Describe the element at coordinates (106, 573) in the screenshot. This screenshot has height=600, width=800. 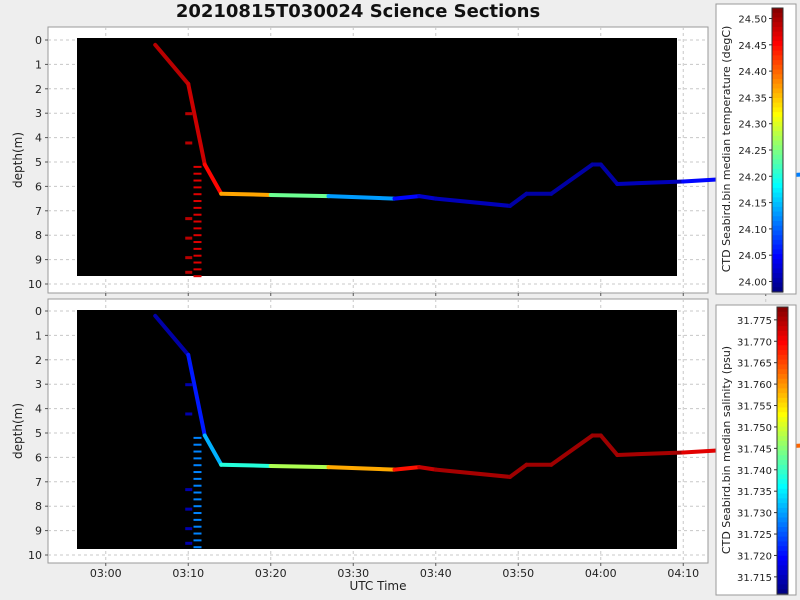
I see `x-tick-label: 03:00` at that location.